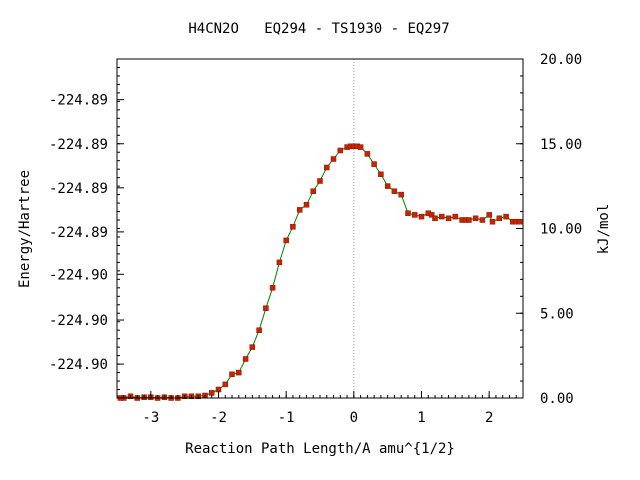  Describe the element at coordinates (561, 230) in the screenshot. I see `right-tick-label: 10.00` at that location.